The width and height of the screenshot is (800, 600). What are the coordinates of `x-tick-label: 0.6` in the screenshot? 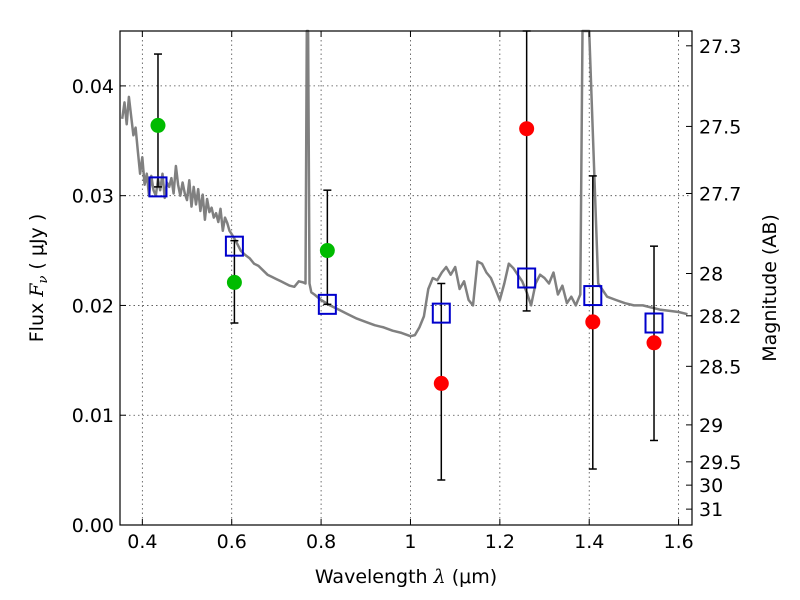 It's located at (232, 542).